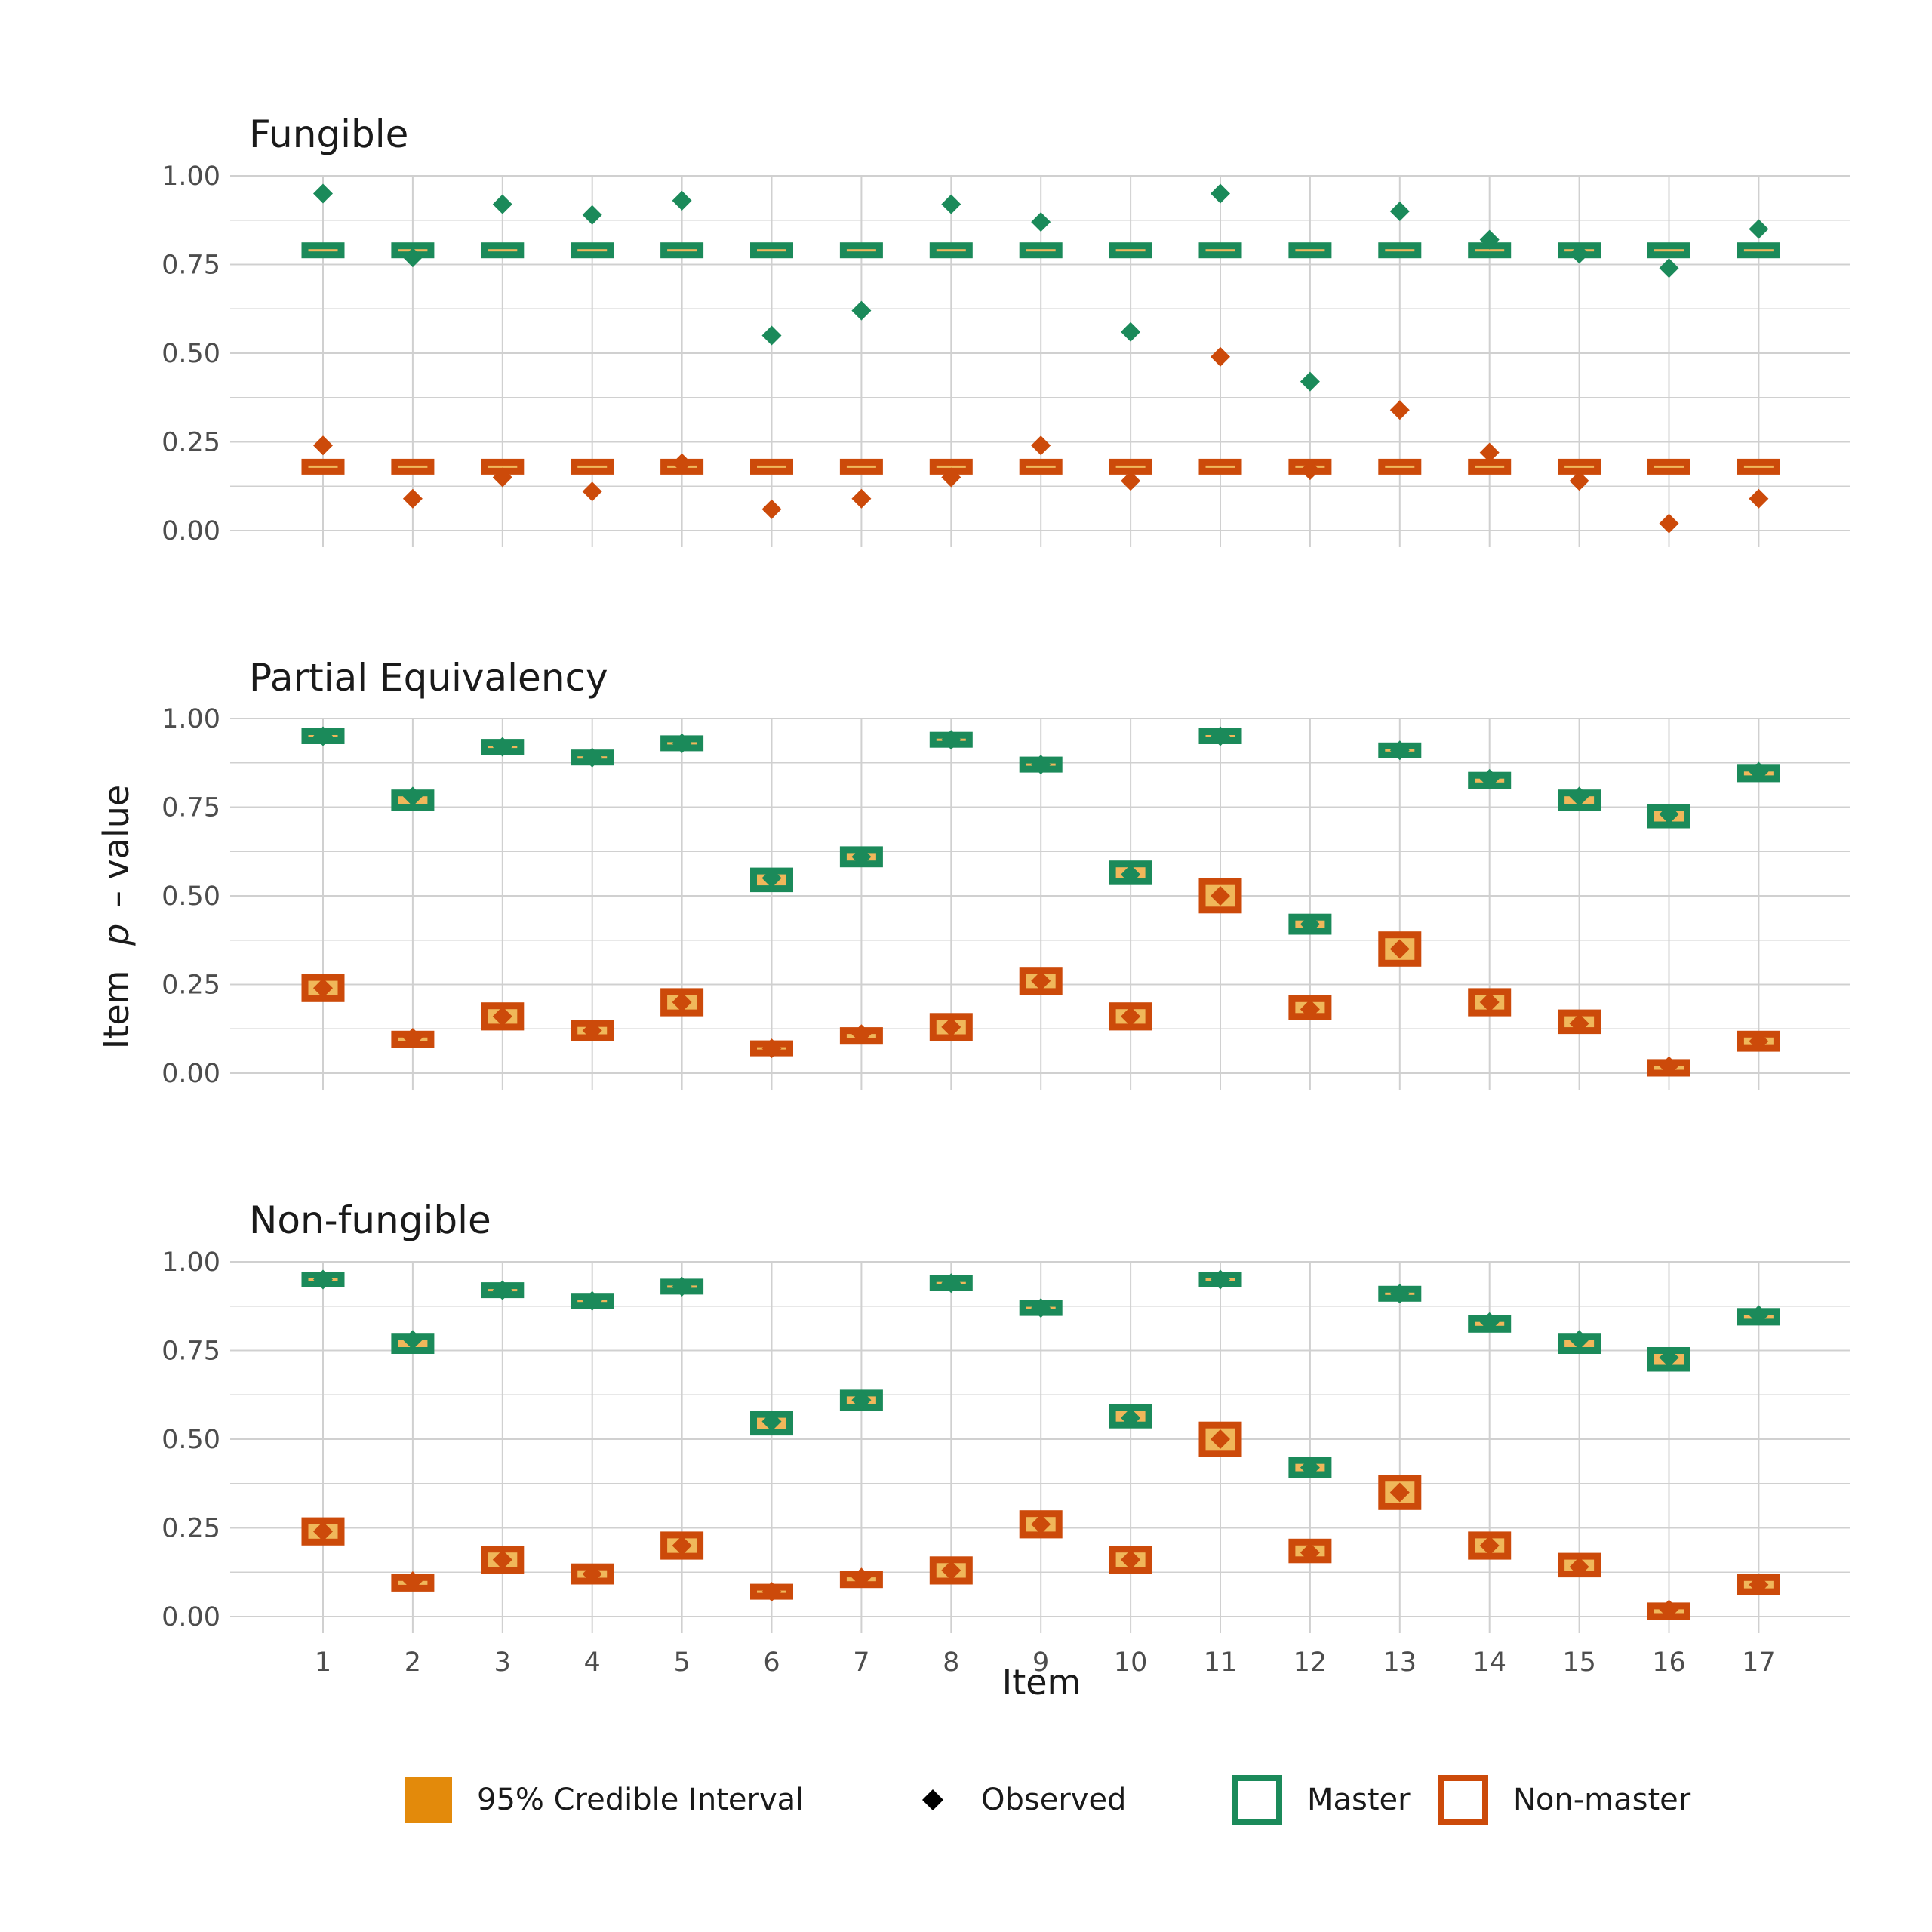 The image size is (1932, 1932). Describe the element at coordinates (116, 917) in the screenshot. I see `y-axis-label: Item p – value` at that location.